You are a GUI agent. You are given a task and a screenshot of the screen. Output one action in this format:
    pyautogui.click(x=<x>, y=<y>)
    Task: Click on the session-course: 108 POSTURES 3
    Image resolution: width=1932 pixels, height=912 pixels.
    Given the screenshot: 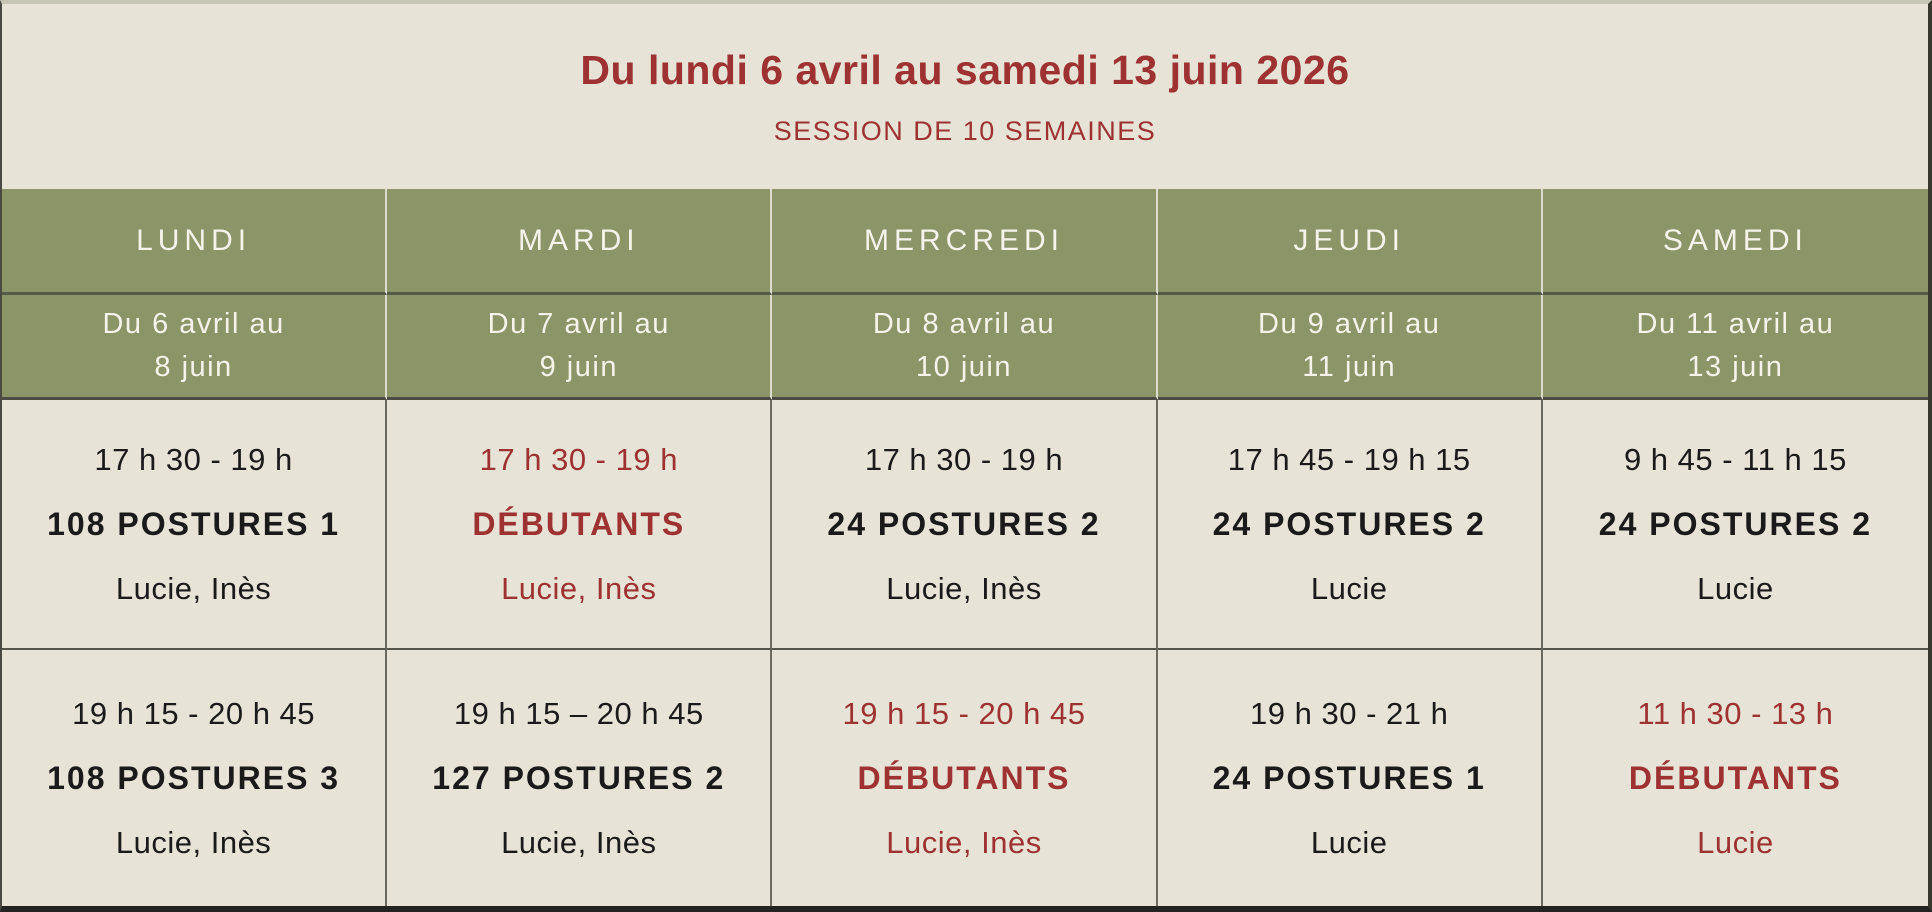 What is the action you would take?
    pyautogui.click(x=194, y=777)
    